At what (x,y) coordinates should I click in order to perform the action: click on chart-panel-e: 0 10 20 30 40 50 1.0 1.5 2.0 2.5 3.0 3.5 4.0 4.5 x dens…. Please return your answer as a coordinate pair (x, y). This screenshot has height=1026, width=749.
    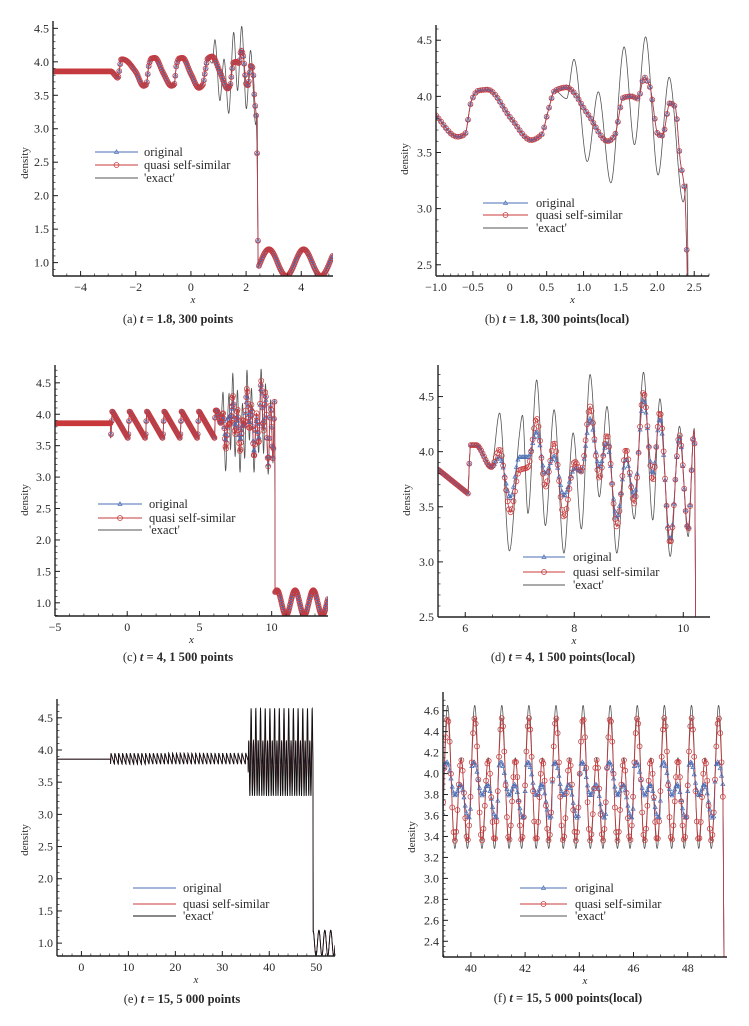
    Looking at the image, I should click on (177, 852).